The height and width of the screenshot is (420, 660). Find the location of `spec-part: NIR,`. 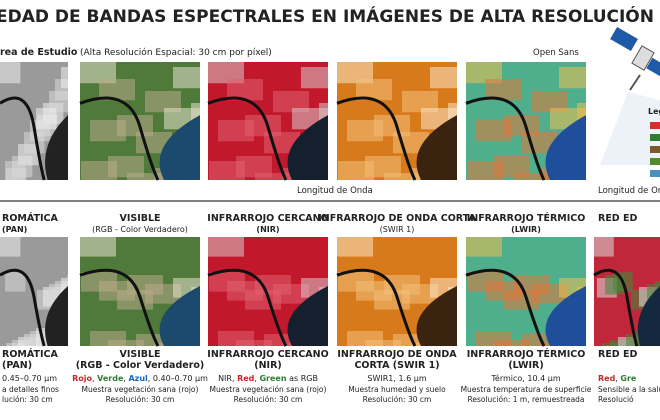

spec-part: NIR, is located at coordinates (227, 378).